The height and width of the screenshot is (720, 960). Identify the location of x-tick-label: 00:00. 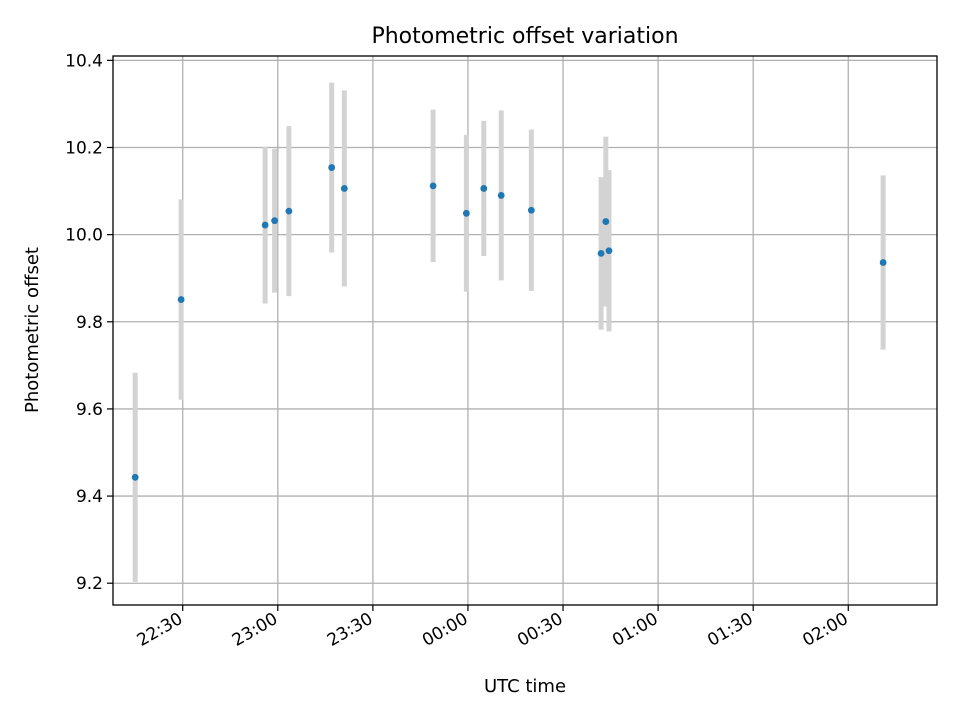
(445, 630).